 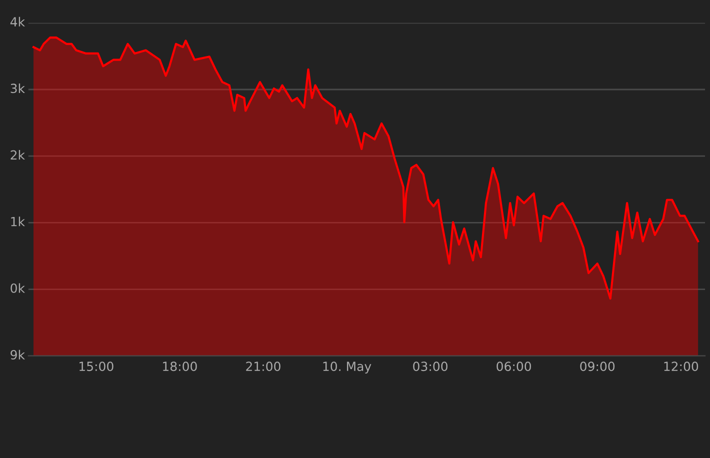 I want to click on x-tick-label: 12:00, so click(x=681, y=367).